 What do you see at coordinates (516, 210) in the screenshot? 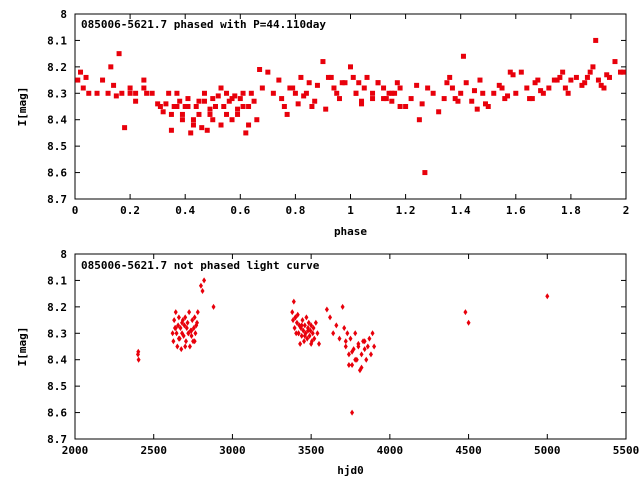
I see `x-tick-label: 1.6` at bounding box center [516, 210].